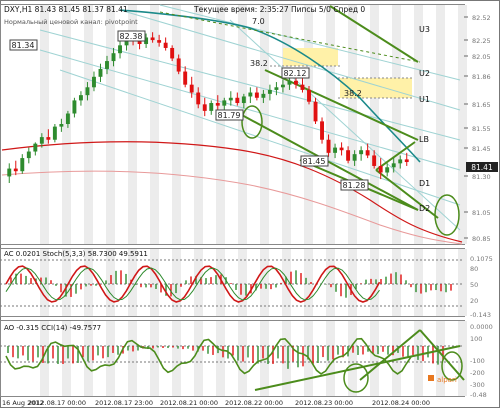 The image size is (500, 412). Describe the element at coordinates (401, 403) in the screenshot. I see `time-axis-label: 2012.08.24 00:00` at that location.